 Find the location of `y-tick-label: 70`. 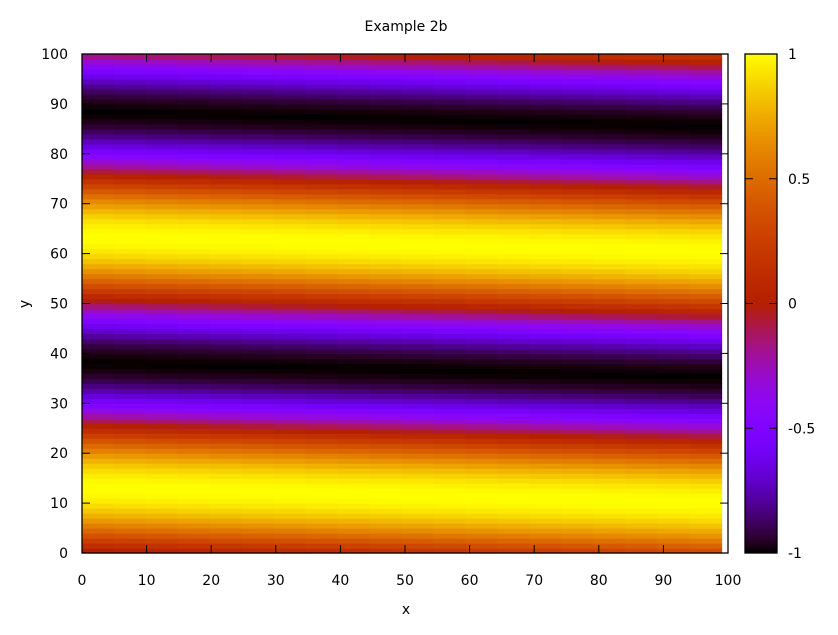

y-tick-label: 70 is located at coordinates (59, 205).